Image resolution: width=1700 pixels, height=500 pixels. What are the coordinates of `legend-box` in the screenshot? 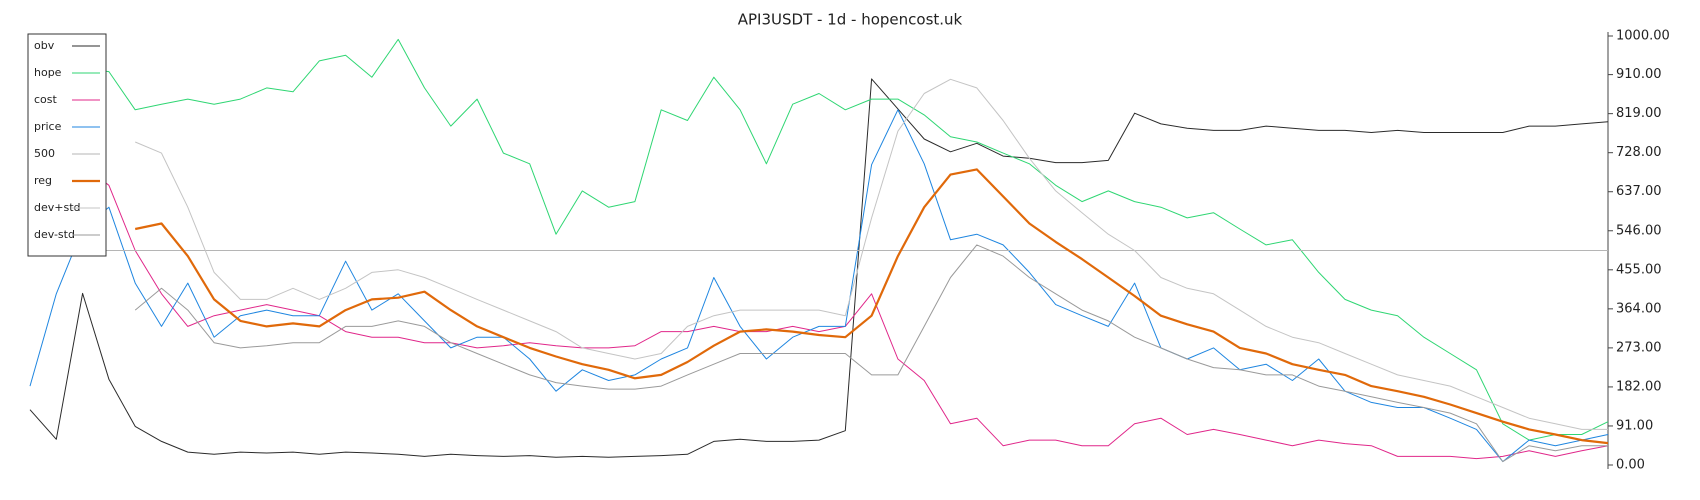 It's located at (67, 145).